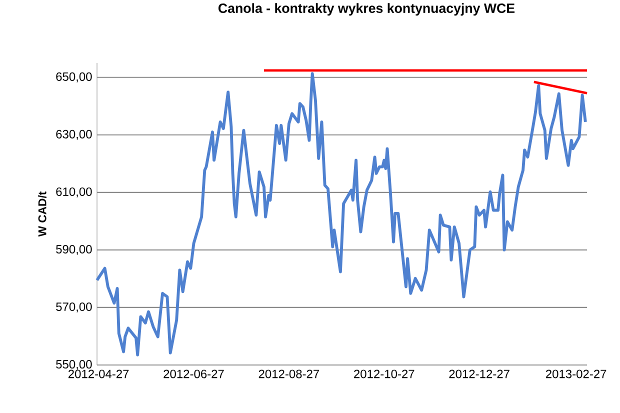 The width and height of the screenshot is (620, 413). I want to click on y-tick-label: 590,00, so click(74, 249).